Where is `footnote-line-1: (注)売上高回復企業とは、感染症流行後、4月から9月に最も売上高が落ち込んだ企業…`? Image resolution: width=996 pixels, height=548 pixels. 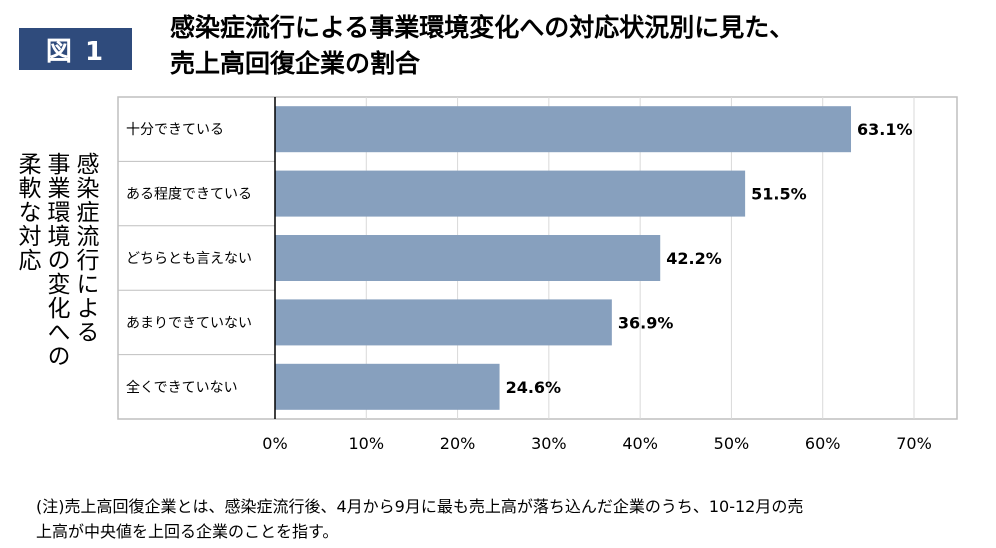
footnote-line-1: (注)売上高回復企業とは、感染症流行後、4月から9月に最も売上高が落ち込んだ企業… is located at coordinates (420, 506).